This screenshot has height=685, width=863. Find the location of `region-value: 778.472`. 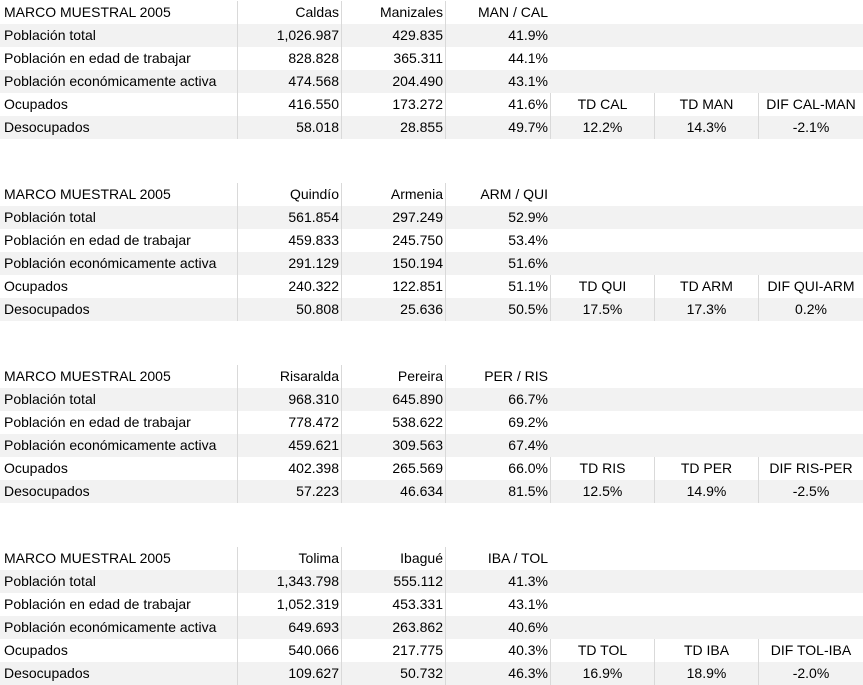

region-value: 778.472 is located at coordinates (290, 422).